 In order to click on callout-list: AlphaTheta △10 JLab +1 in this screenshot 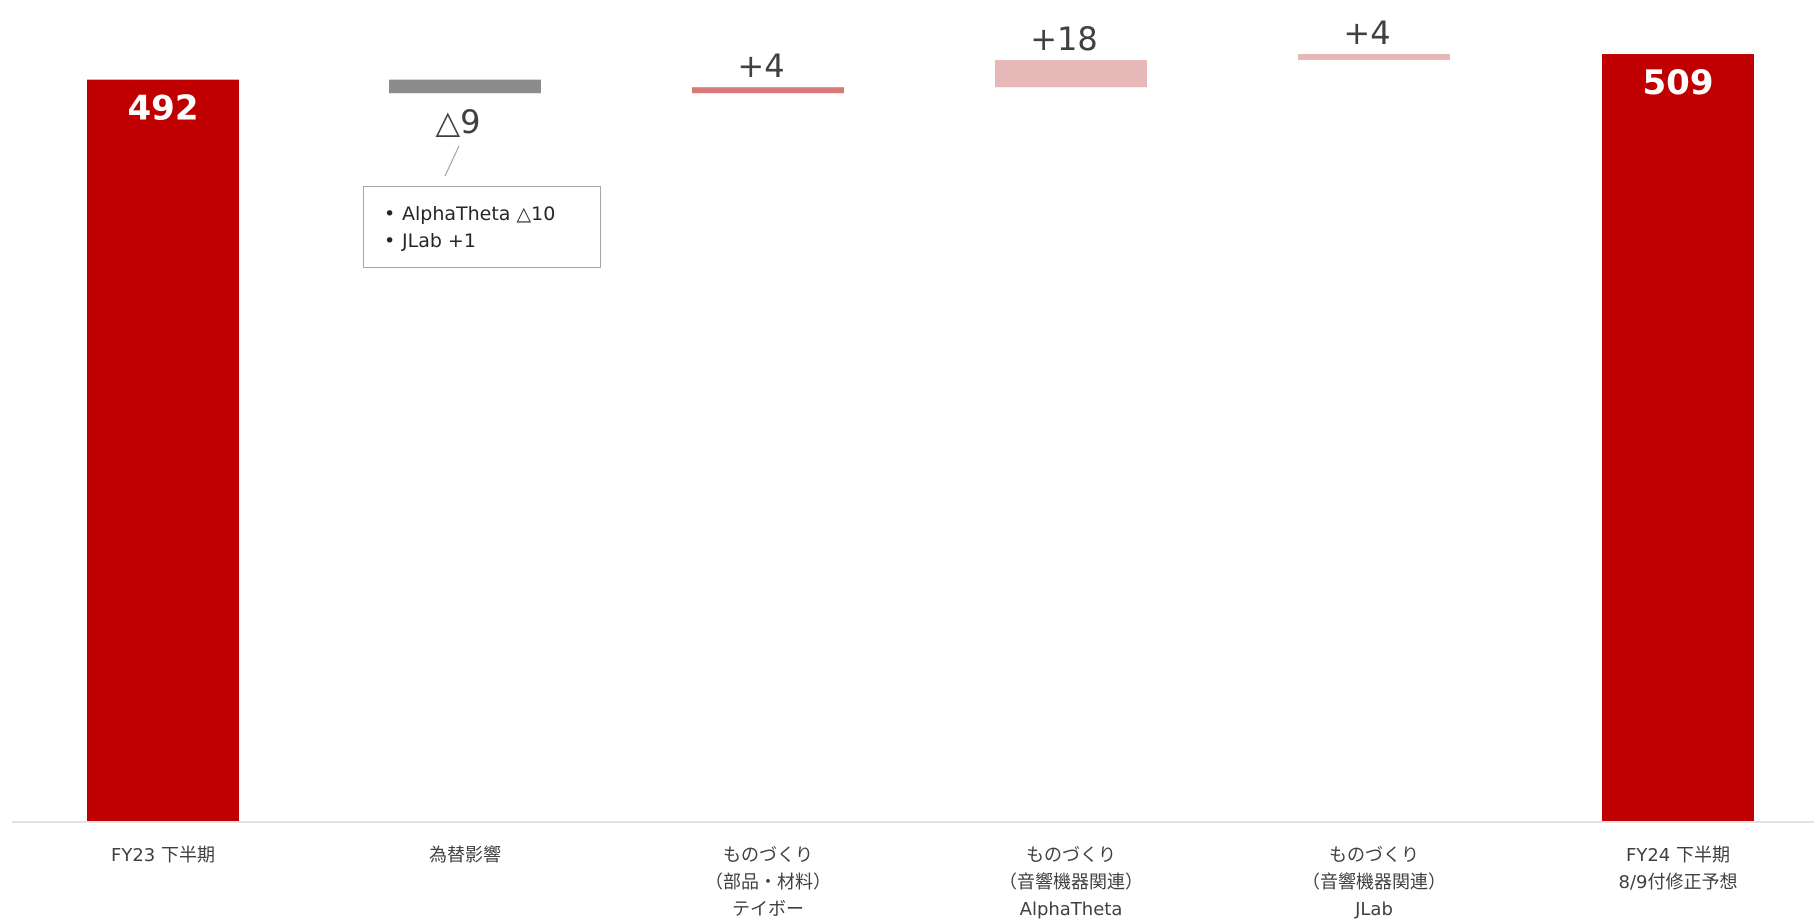, I will do `click(492, 228)`.